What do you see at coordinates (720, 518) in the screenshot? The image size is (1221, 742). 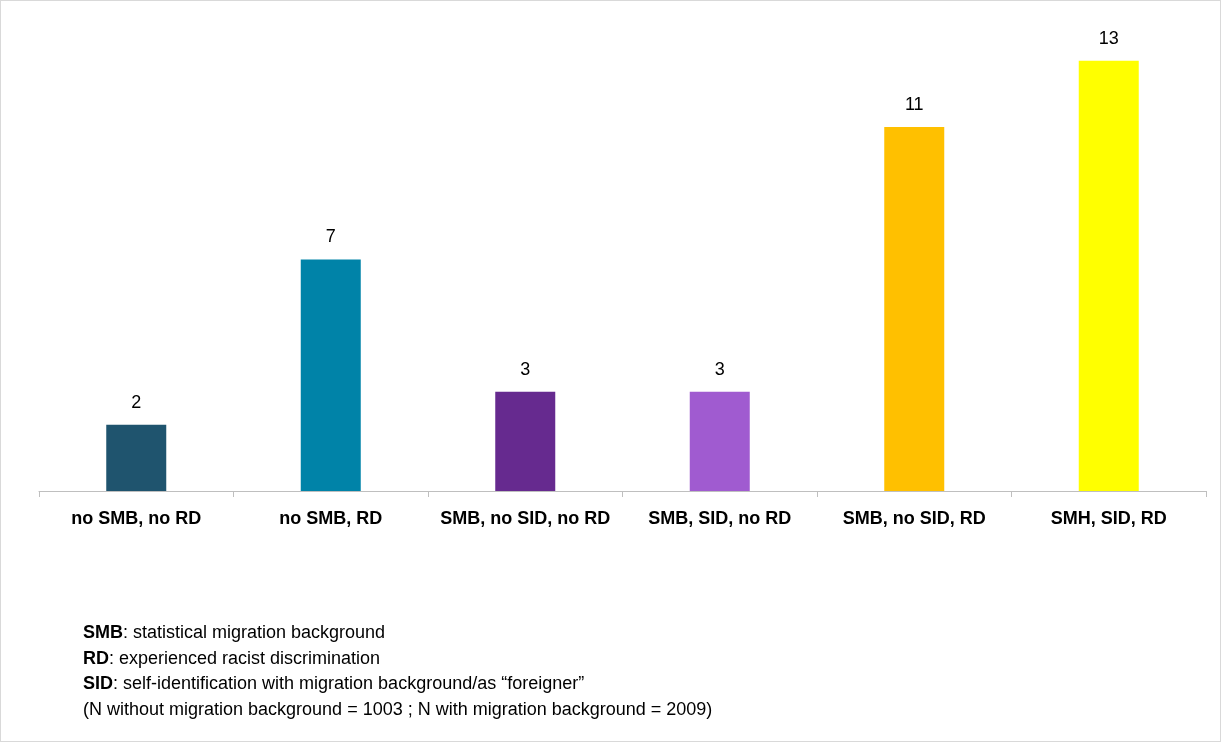 I see `x-tick-label: SMB, SID, no RD` at bounding box center [720, 518].